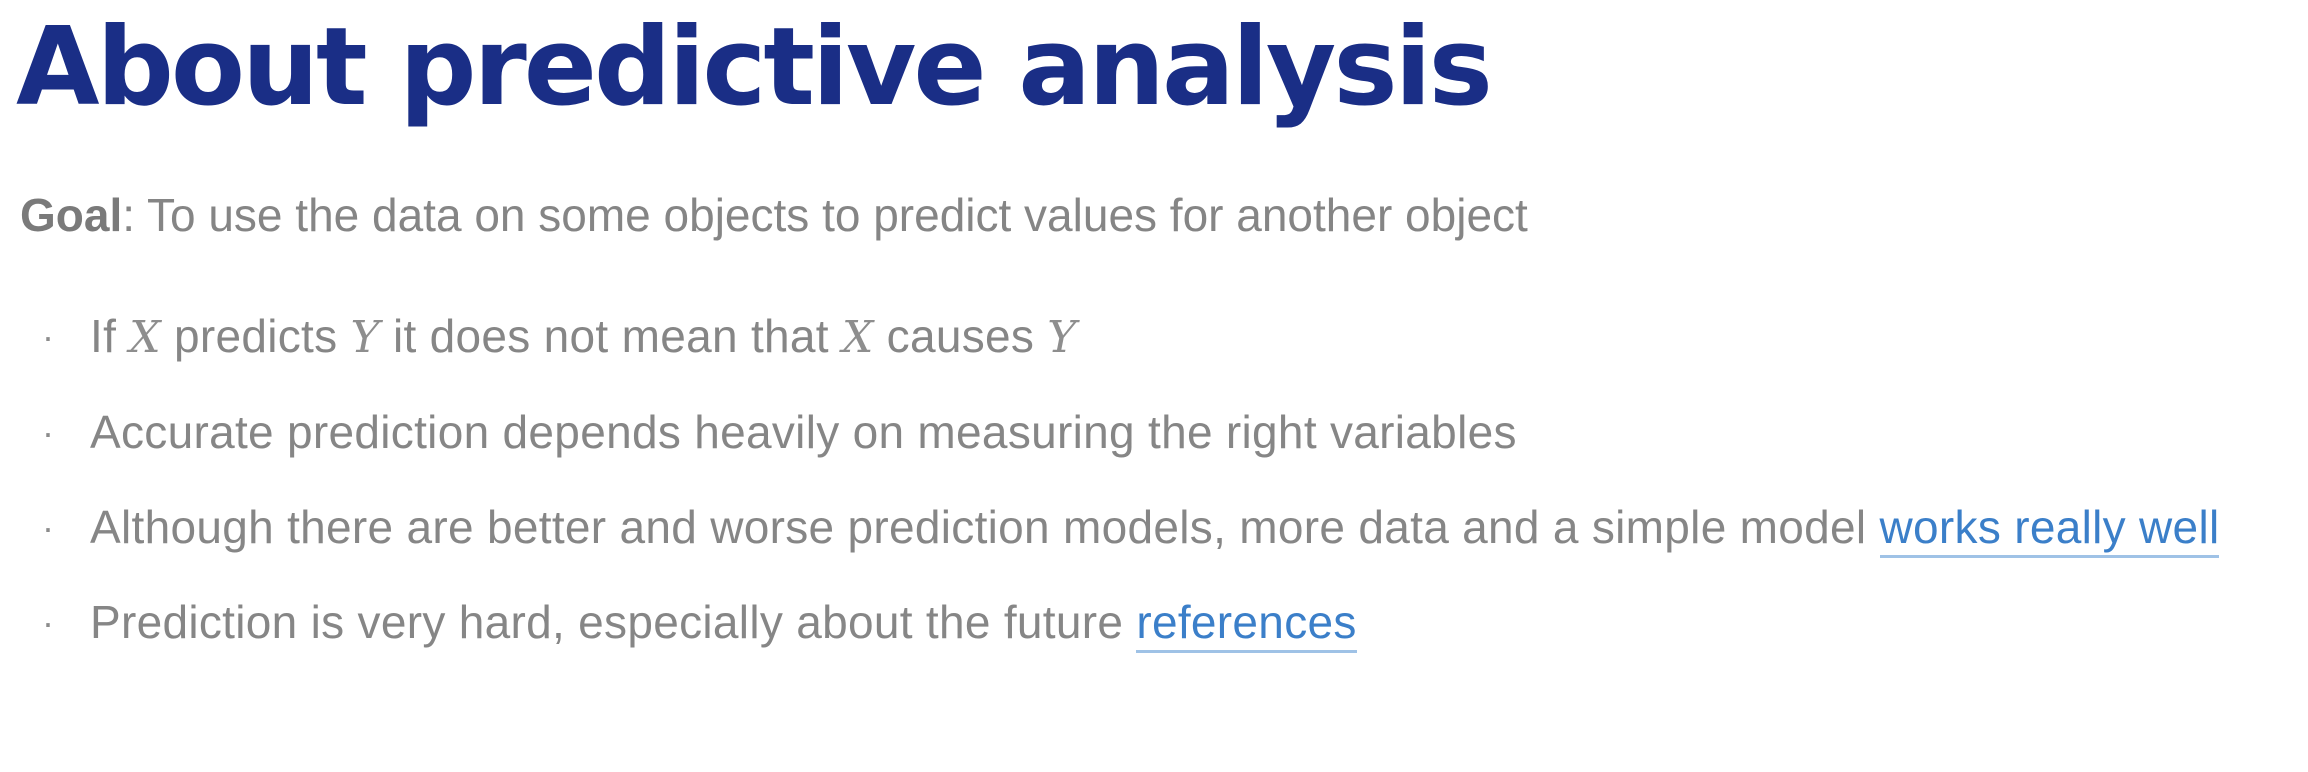 Image resolution: width=2308 pixels, height=772 pixels. Describe the element at coordinates (2049, 529) in the screenshot. I see `works-really-well-link: works really well` at that location.